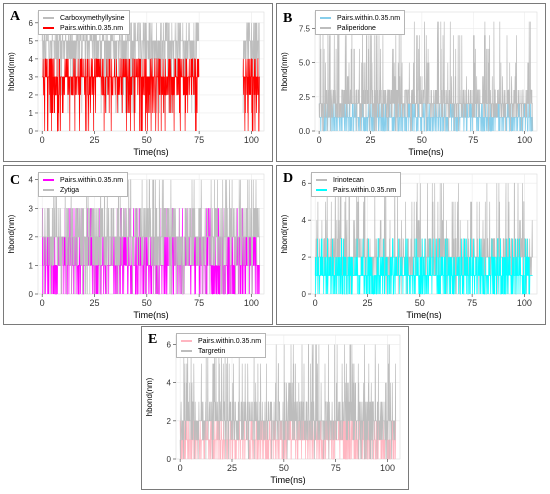 This screenshot has height=494, width=550. Describe the element at coordinates (305, 131) in the screenshot. I see `y-tick-label: 0.0` at that location.